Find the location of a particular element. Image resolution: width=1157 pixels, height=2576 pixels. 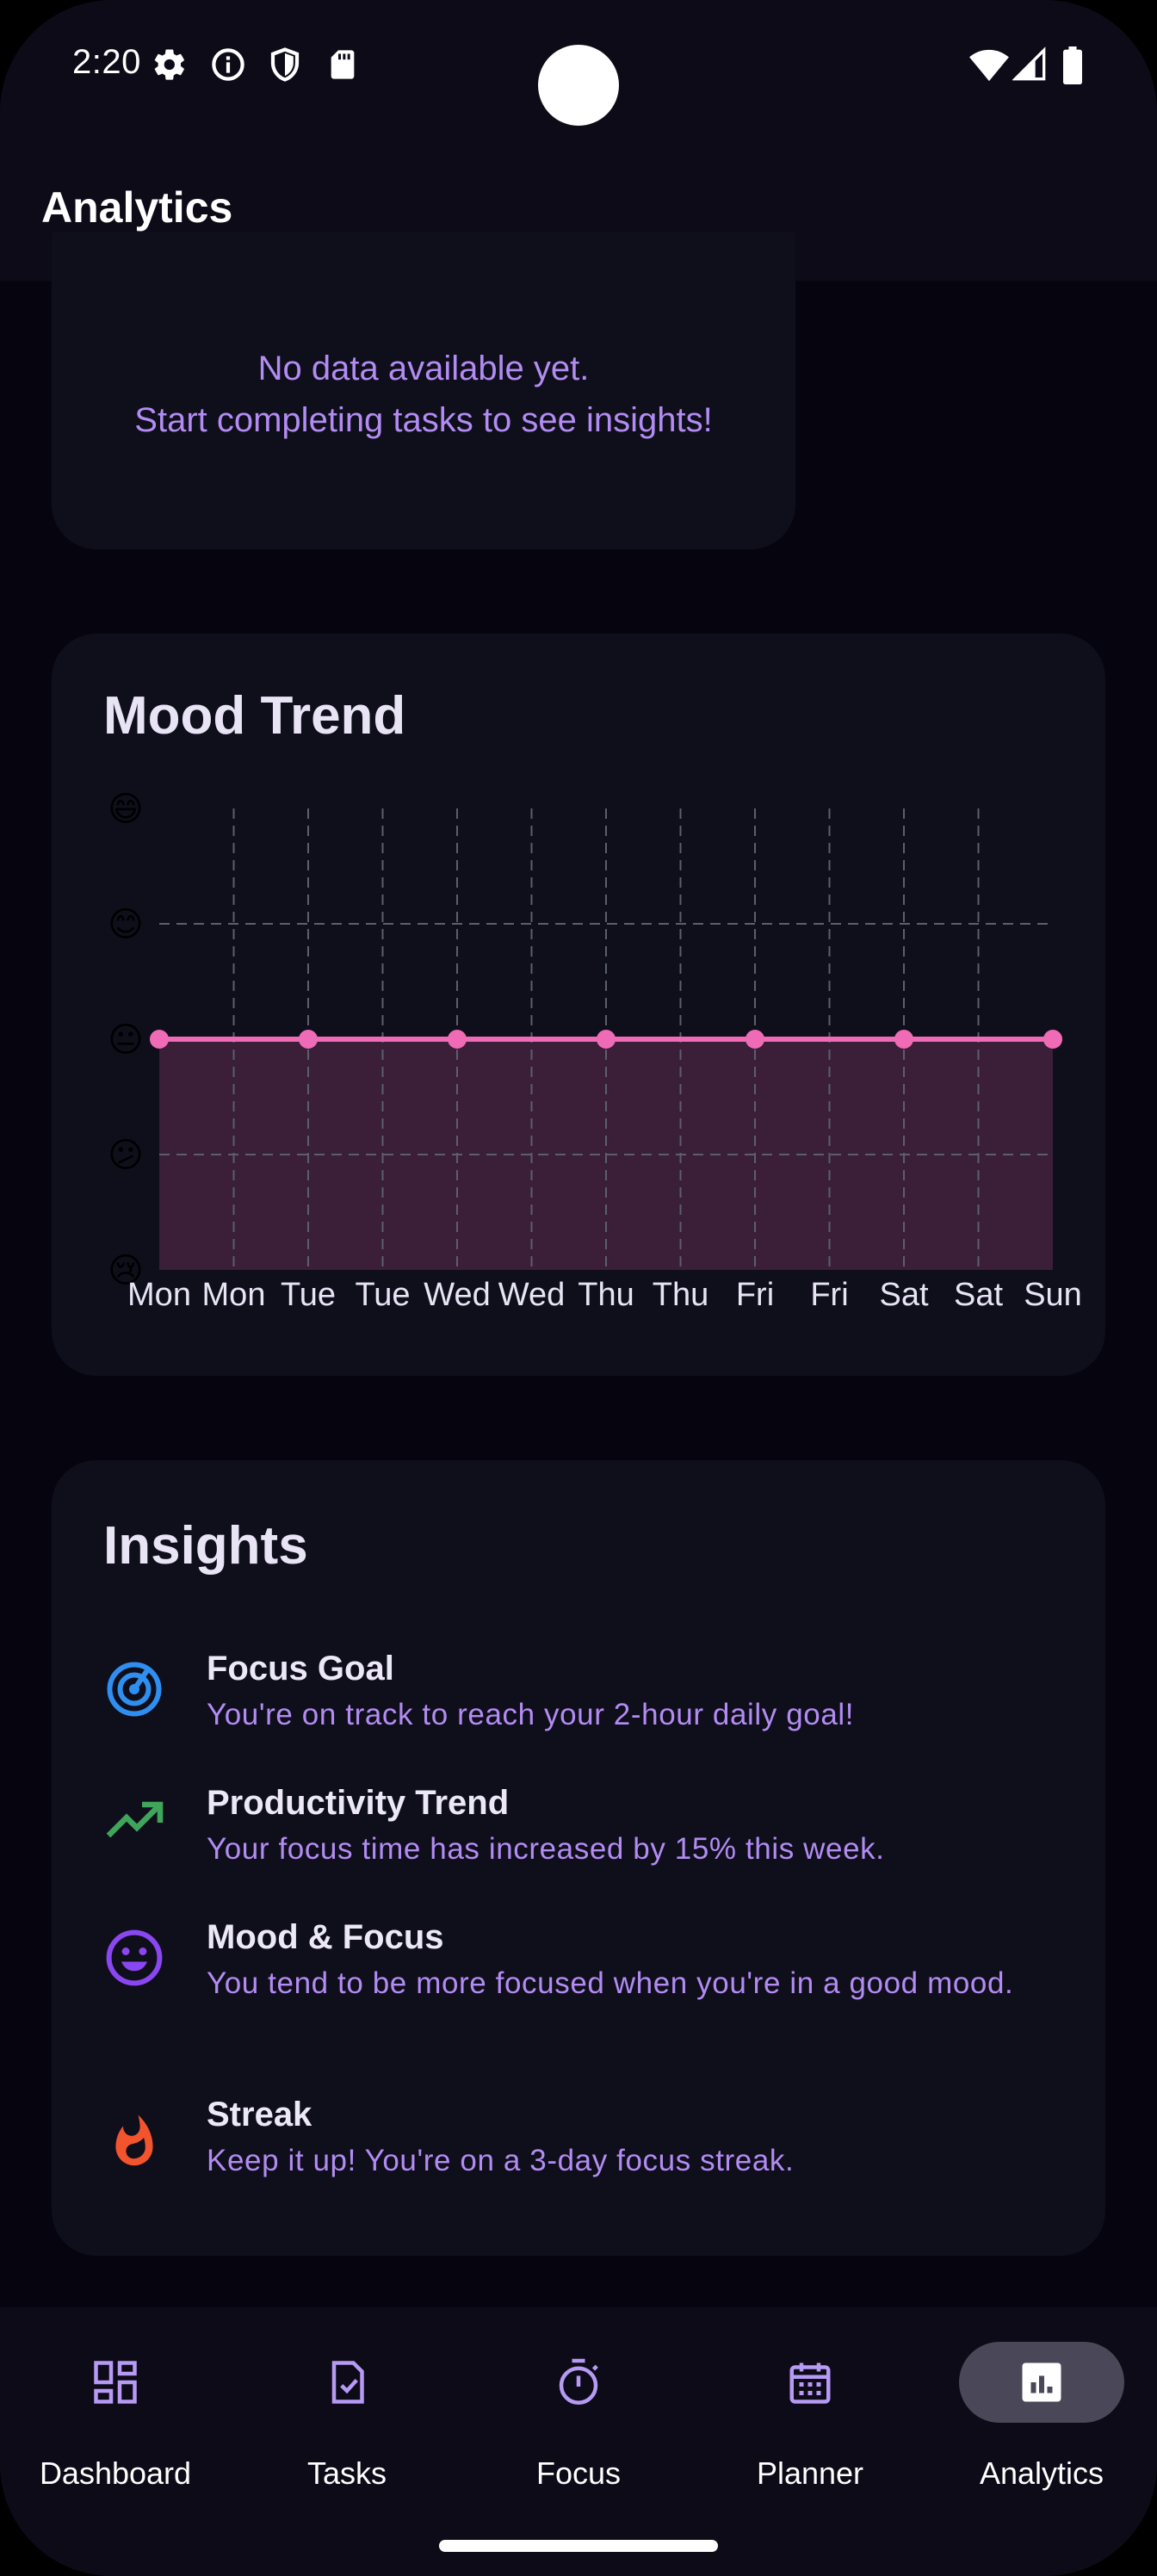

status-bar: 2:20 is located at coordinates (579, 69).